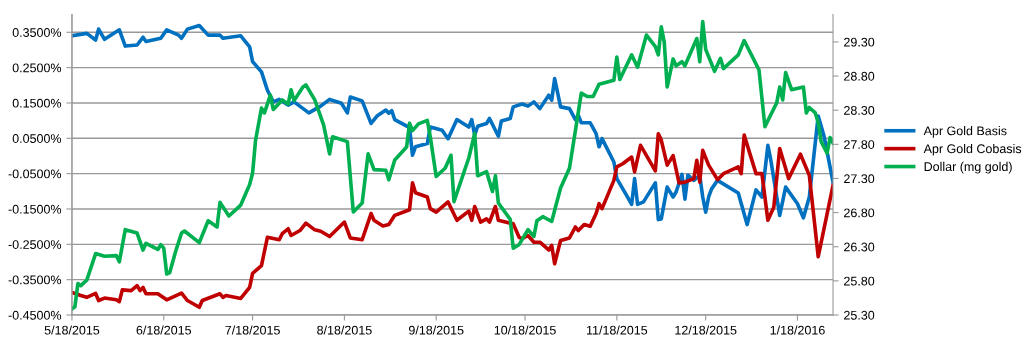 The image size is (1025, 348). I want to click on y2-tick-label: 26.30, so click(859, 247).